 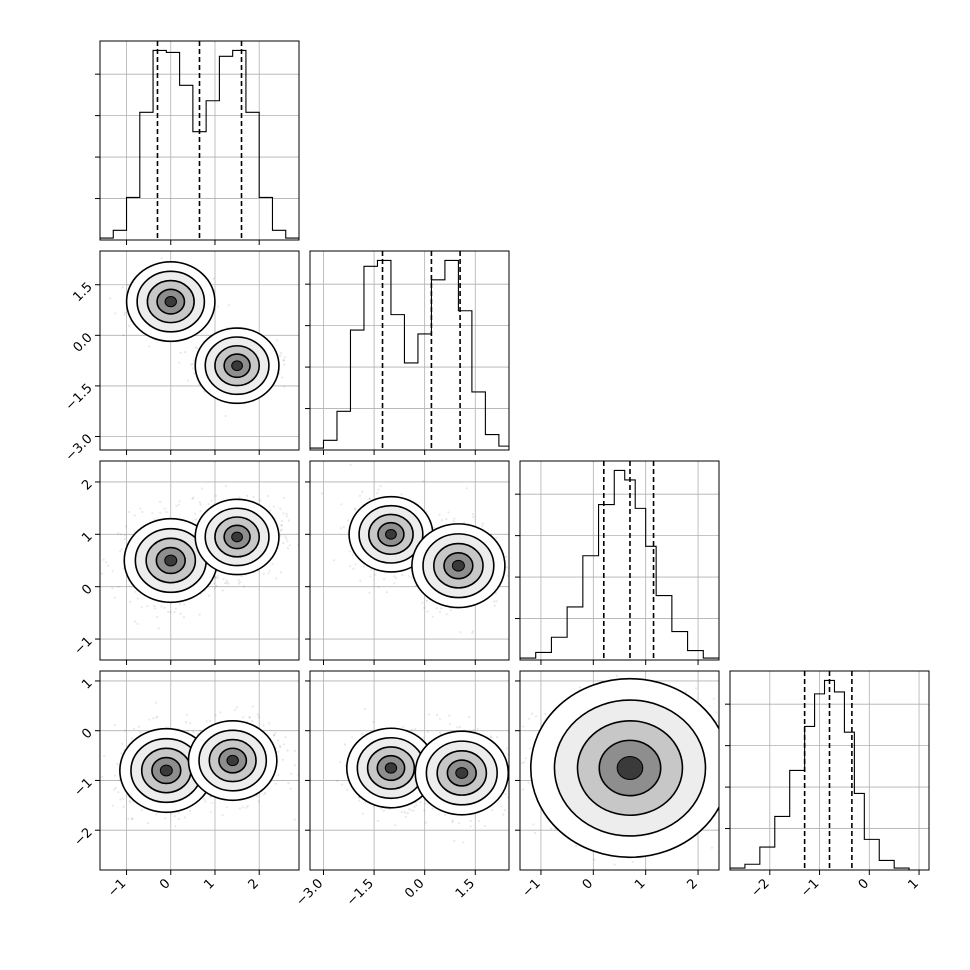 What do you see at coordinates (82, 342) in the screenshot?
I see `y-tick-label: 0.0` at bounding box center [82, 342].